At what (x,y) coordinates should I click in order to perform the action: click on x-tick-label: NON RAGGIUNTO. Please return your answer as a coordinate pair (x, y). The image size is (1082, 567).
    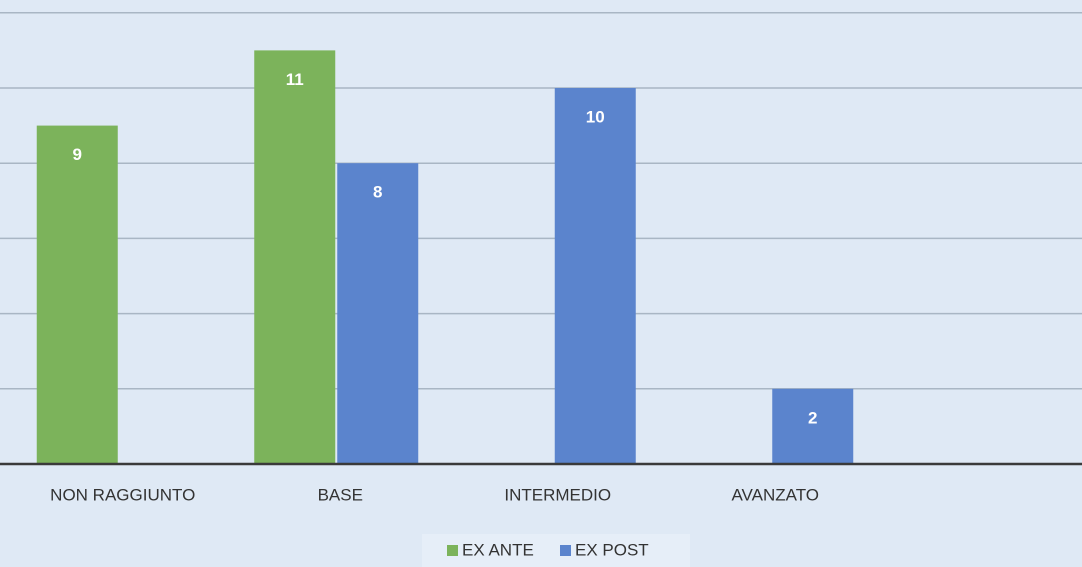
    Looking at the image, I should click on (122, 494).